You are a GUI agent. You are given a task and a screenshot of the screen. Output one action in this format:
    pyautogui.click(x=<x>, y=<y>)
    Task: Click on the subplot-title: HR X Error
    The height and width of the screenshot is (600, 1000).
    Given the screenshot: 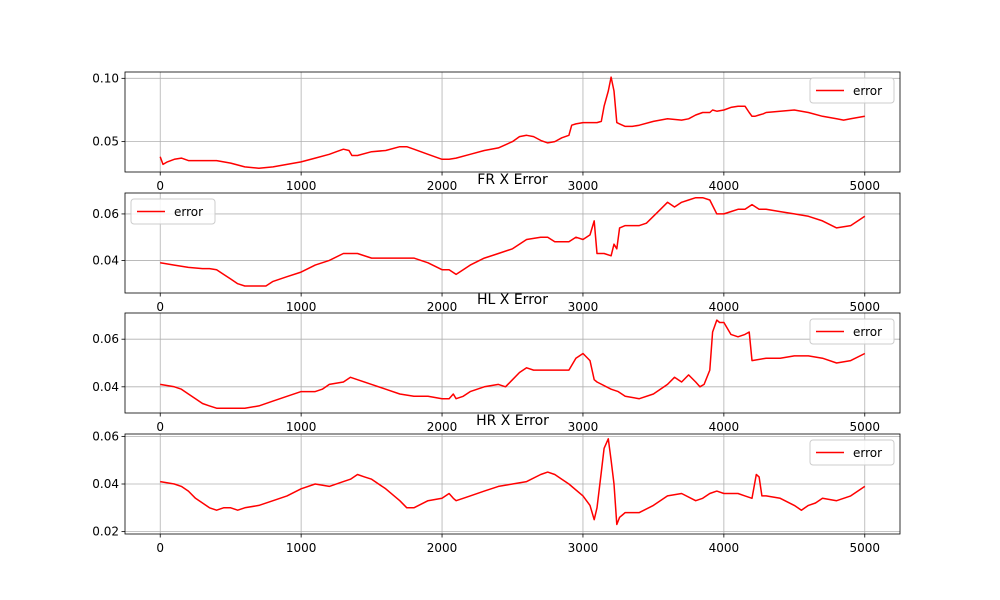 What is the action you would take?
    pyautogui.click(x=512, y=421)
    